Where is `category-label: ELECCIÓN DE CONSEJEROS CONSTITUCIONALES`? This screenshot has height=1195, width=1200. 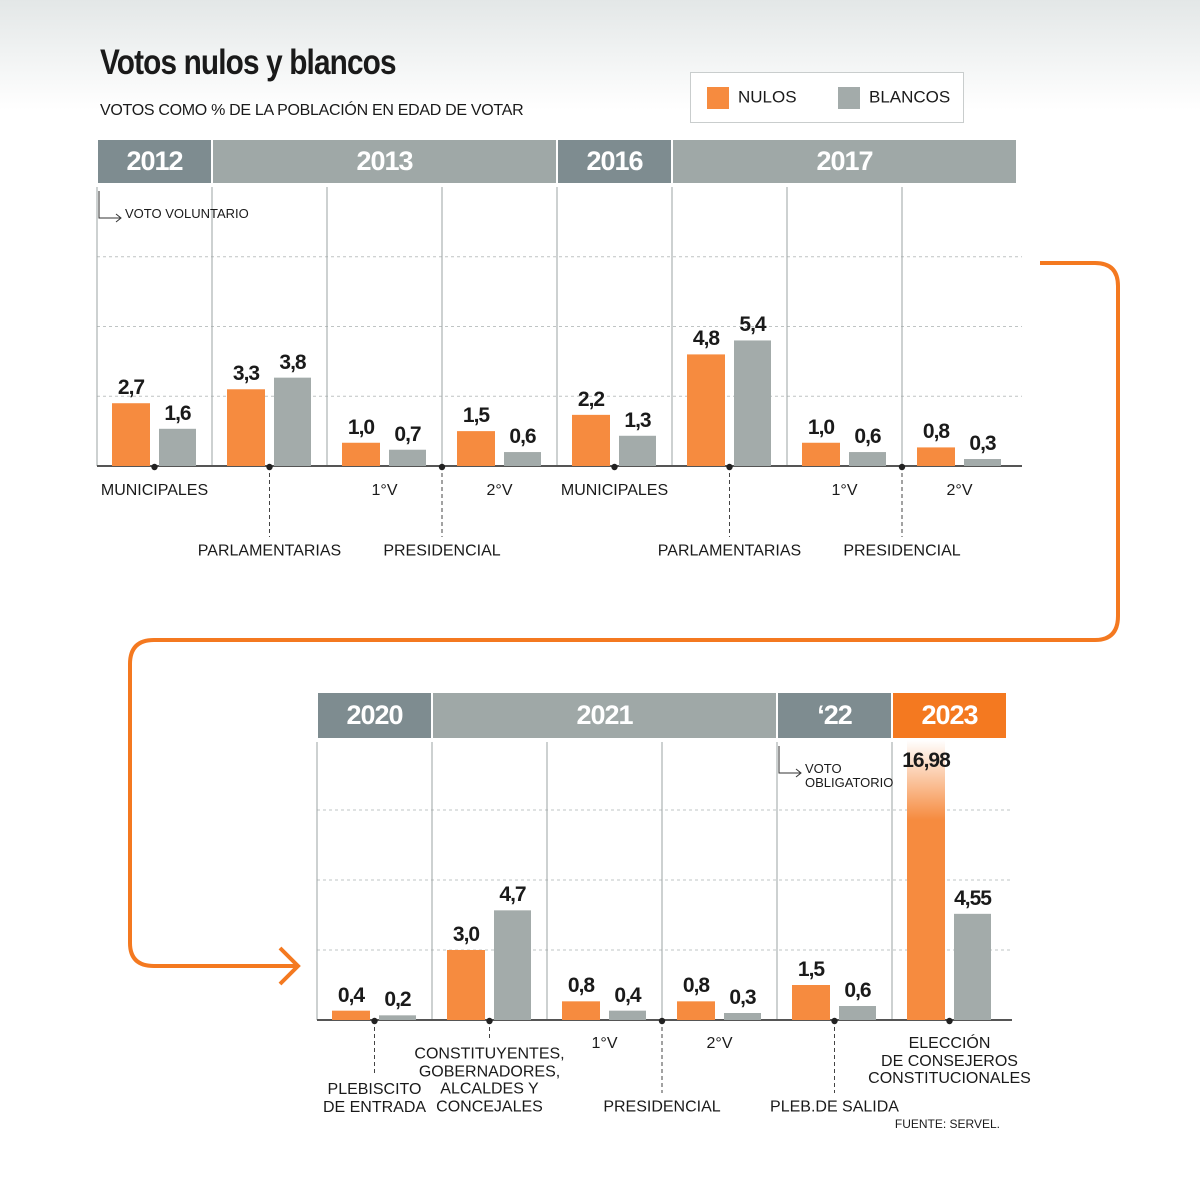
category-label: ELECCIÓN DE CONSEJEROS CONSTITUCIONALES is located at coordinates (949, 1061).